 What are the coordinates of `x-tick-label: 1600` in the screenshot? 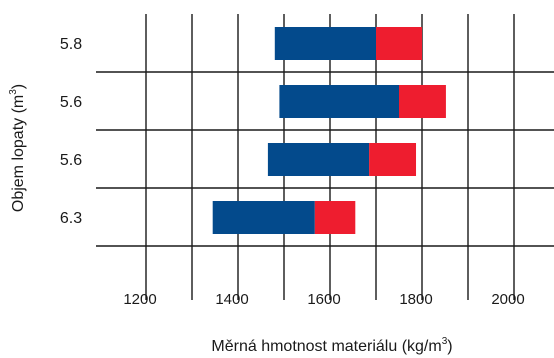 It's located at (323, 299).